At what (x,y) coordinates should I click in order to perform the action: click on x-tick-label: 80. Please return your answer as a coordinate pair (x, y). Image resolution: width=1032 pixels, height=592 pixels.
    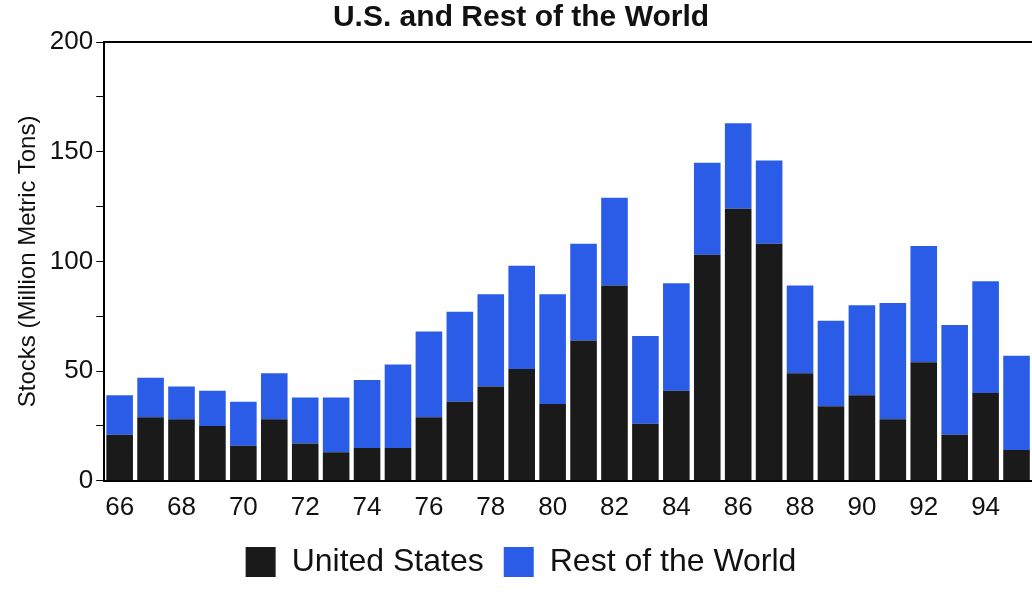
    Looking at the image, I should click on (553, 505).